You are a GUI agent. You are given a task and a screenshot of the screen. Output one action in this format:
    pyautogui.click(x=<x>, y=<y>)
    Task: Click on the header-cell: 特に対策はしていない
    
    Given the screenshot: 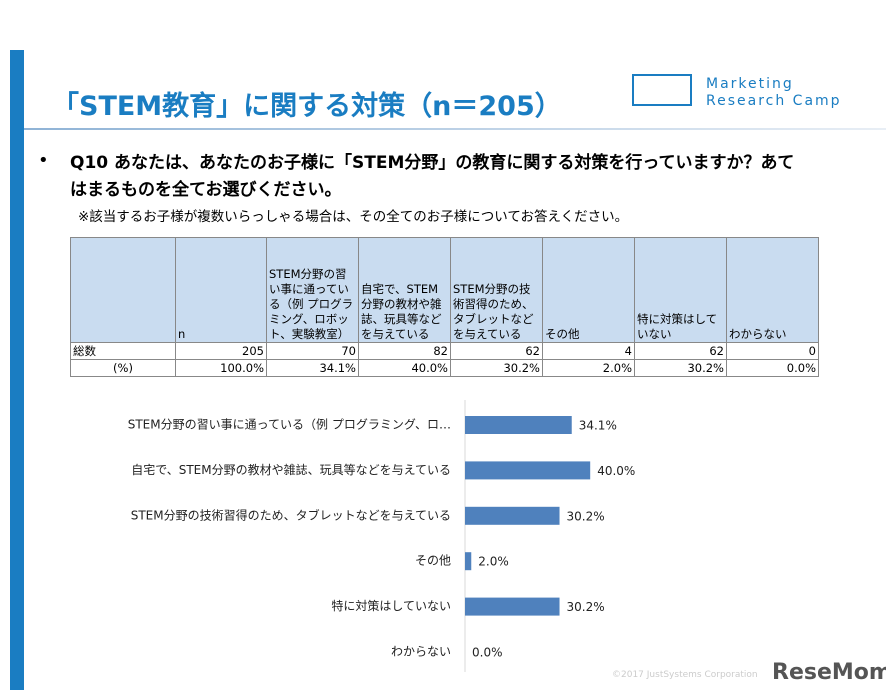 What is the action you would take?
    pyautogui.click(x=680, y=290)
    